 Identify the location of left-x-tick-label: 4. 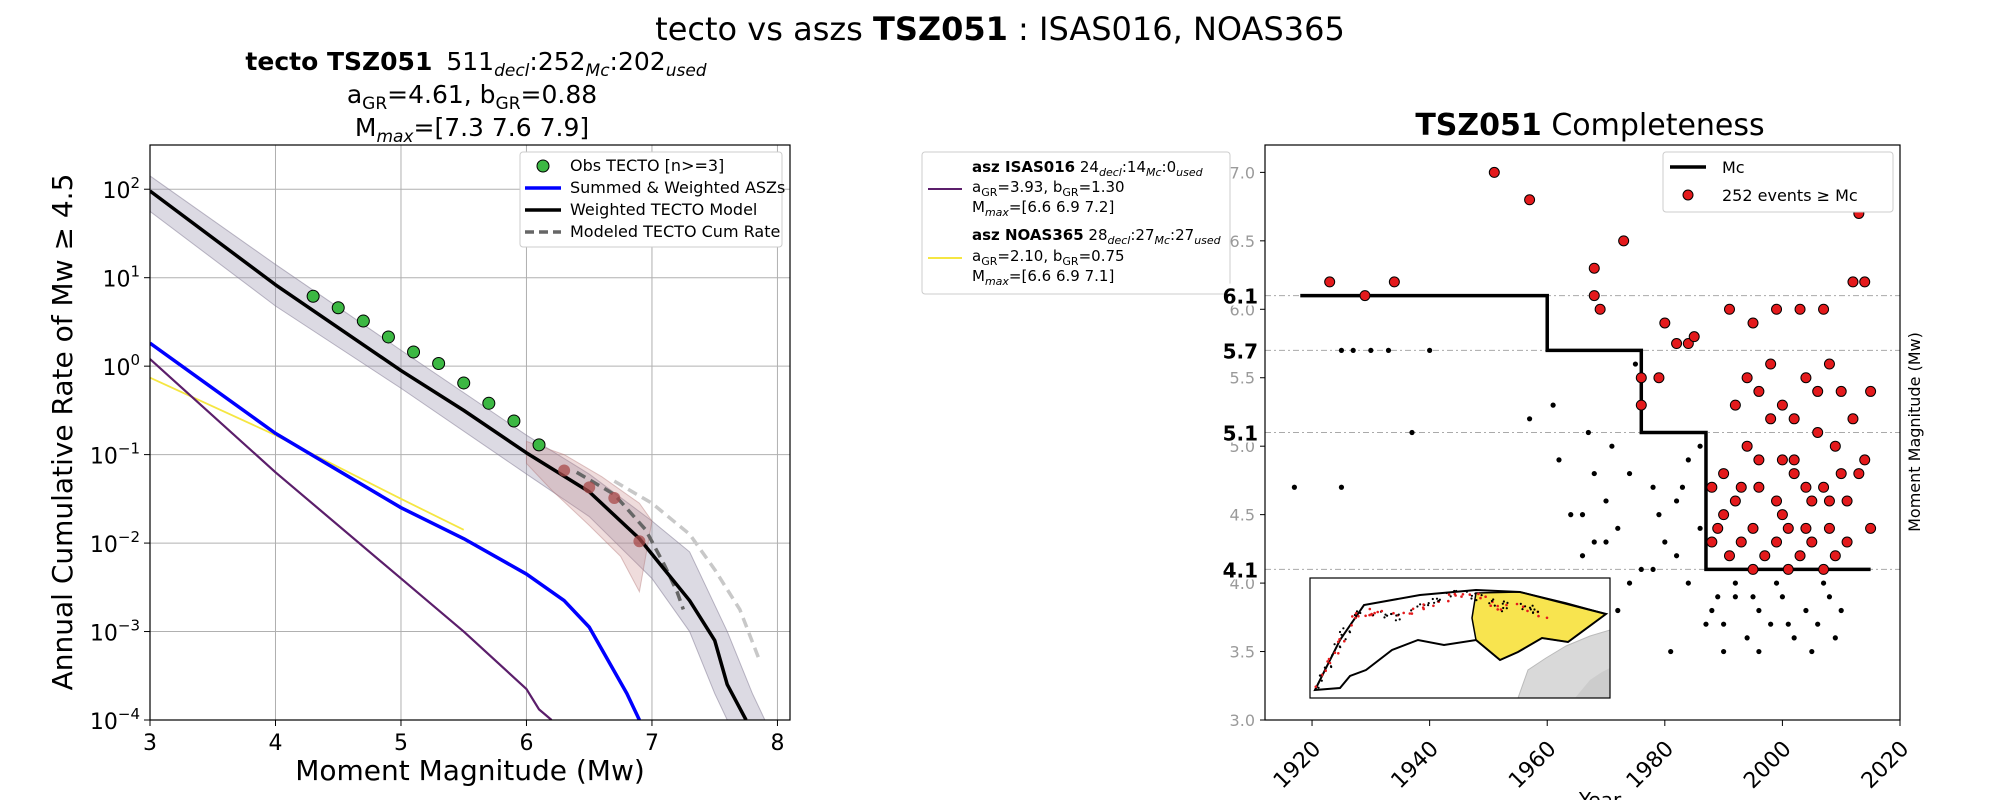
(275, 743).